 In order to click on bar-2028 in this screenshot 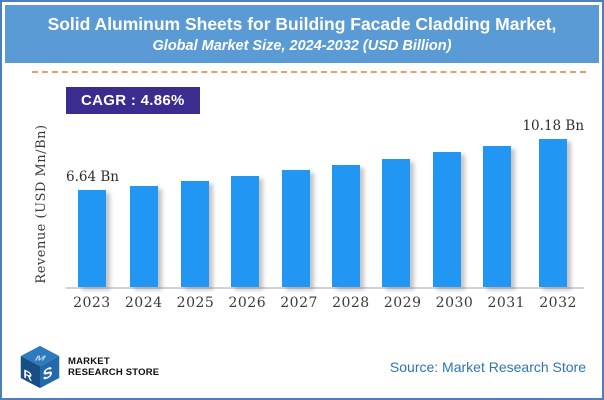, I will do `click(345, 225)`.